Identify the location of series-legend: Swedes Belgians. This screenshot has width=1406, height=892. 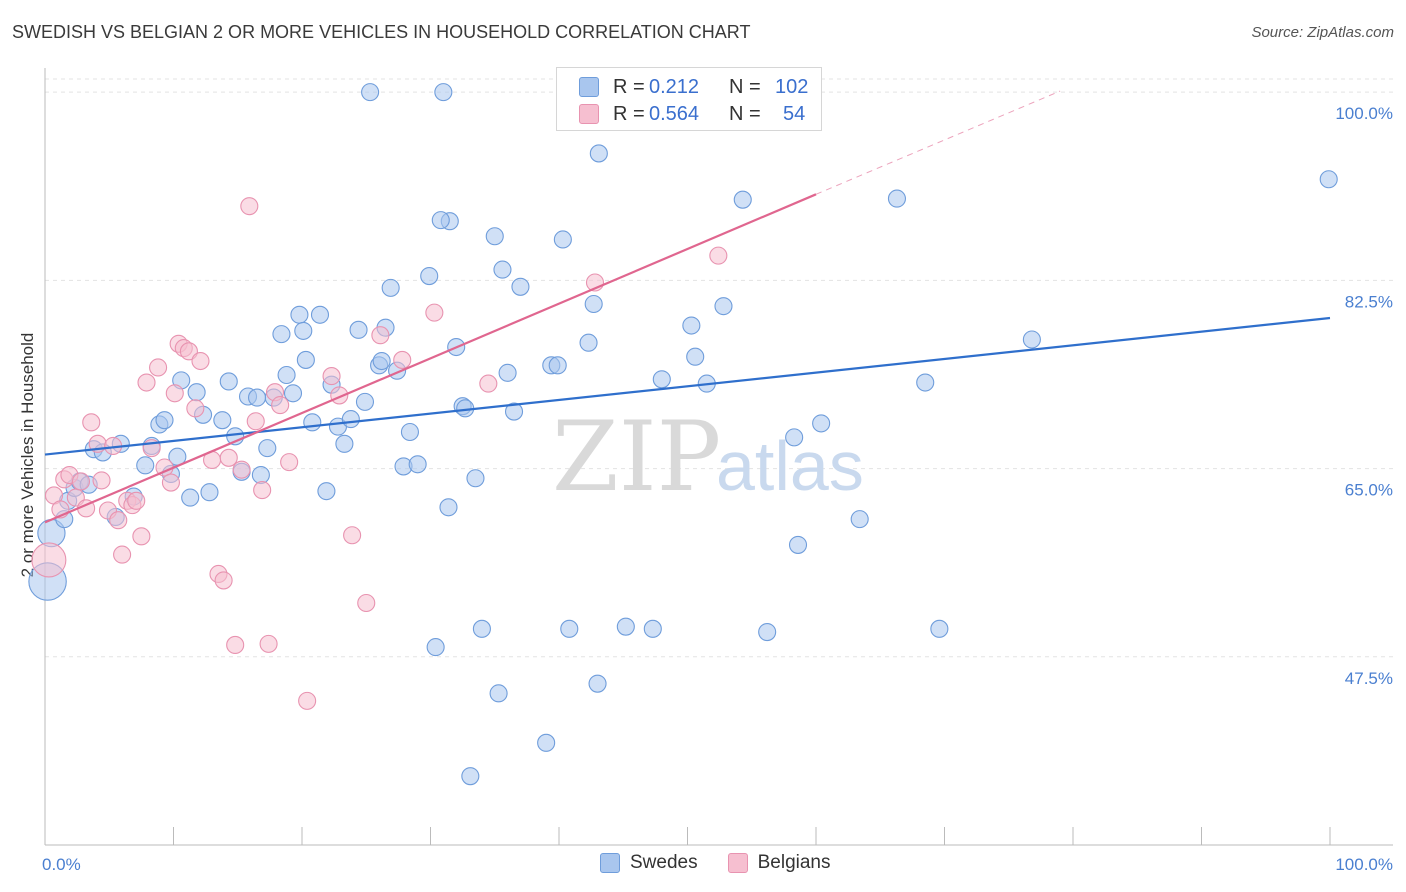
(730, 863).